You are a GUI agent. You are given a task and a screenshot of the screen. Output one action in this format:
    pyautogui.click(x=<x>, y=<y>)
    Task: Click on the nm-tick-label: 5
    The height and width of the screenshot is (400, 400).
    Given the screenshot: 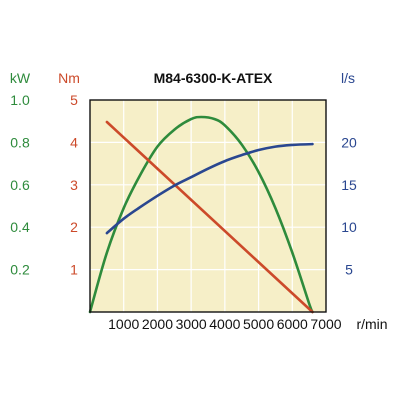 What is the action you would take?
    pyautogui.click(x=74, y=100)
    